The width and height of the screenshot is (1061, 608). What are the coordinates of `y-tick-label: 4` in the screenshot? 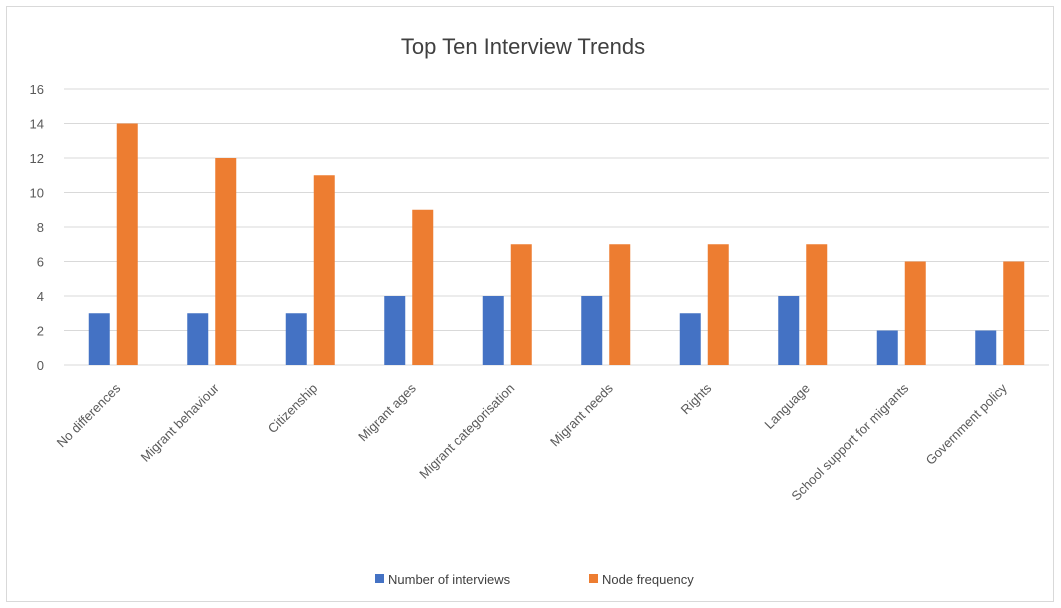 It's located at (40, 296).